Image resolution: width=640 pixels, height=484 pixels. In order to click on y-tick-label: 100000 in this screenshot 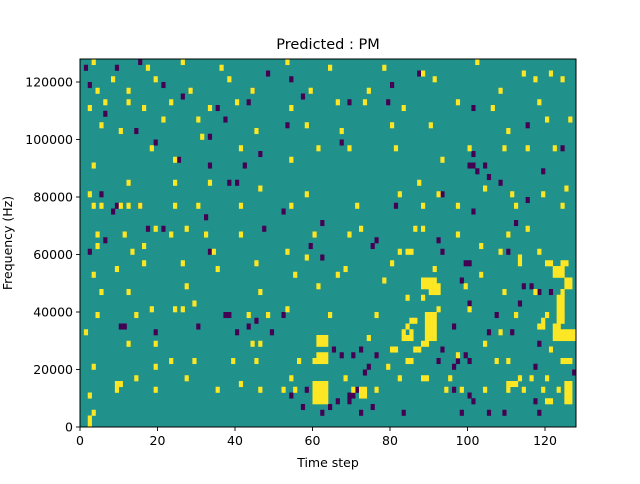, I will do `click(49, 139)`.